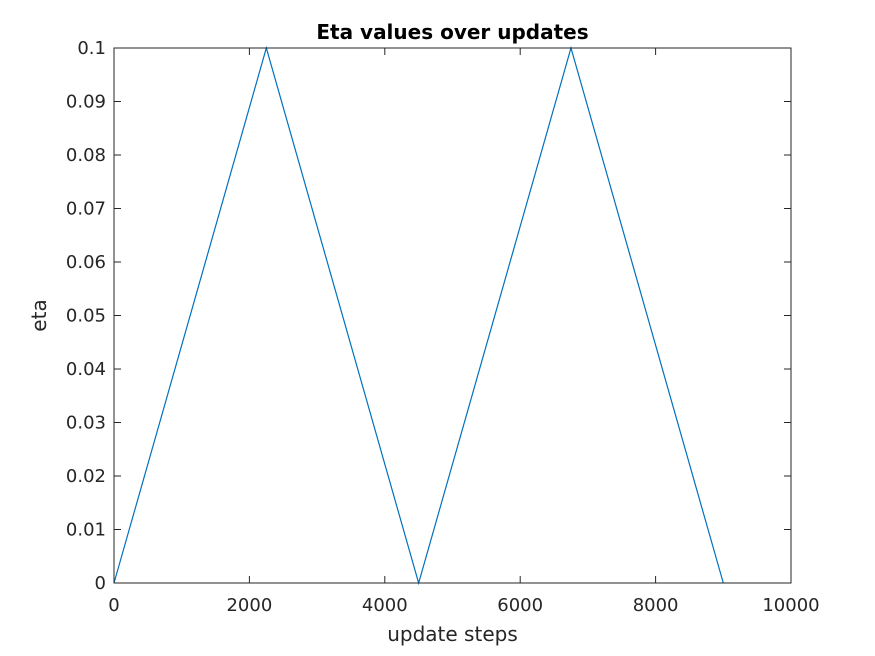  I want to click on y-tick-label: 0.06, so click(86, 262).